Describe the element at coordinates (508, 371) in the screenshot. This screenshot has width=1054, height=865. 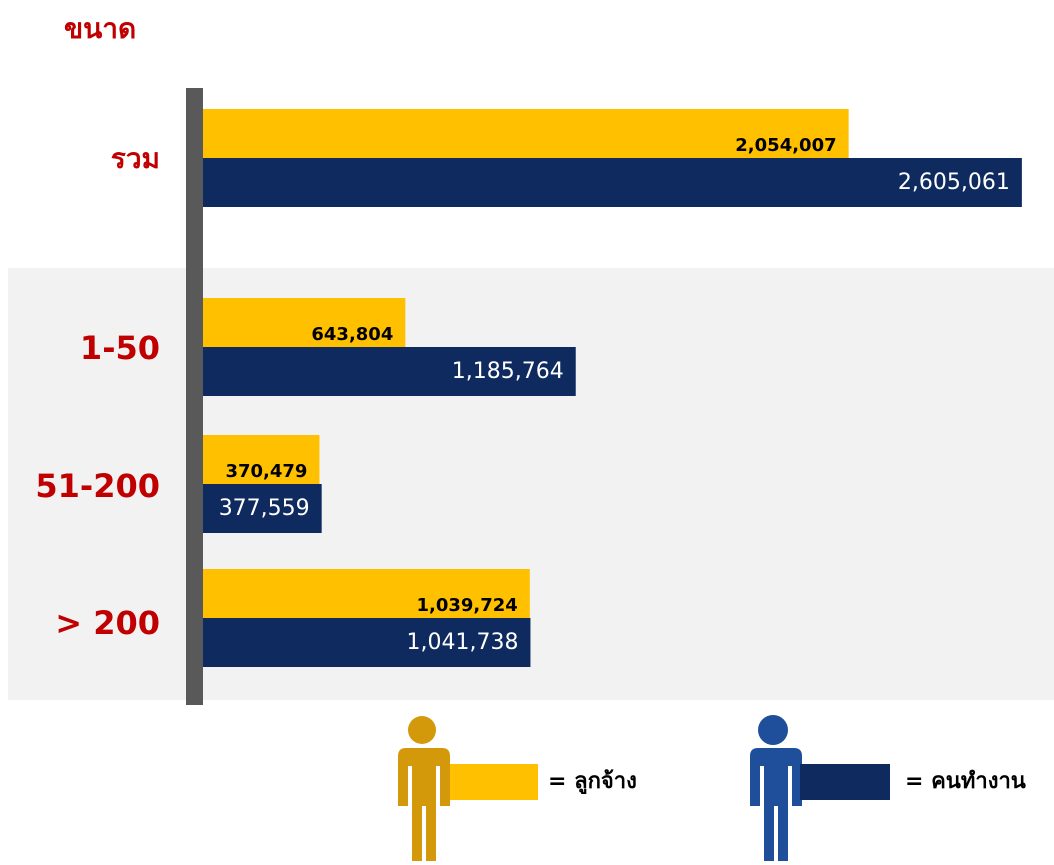
I see `value-label: 1,185,764` at that location.